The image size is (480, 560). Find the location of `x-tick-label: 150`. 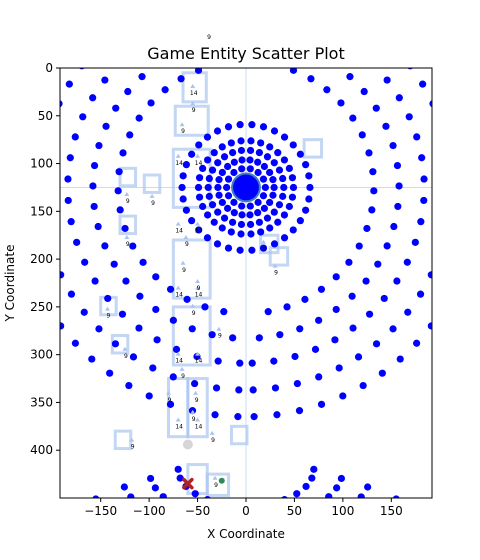

x-tick-label: 150 is located at coordinates (391, 511).